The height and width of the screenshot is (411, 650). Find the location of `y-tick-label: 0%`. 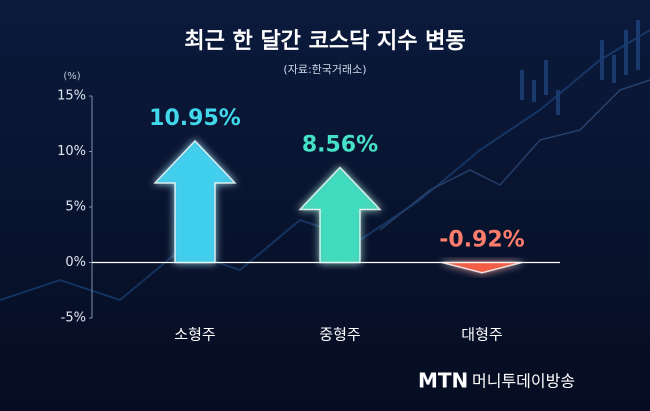

y-tick-label: 0% is located at coordinates (75, 262).